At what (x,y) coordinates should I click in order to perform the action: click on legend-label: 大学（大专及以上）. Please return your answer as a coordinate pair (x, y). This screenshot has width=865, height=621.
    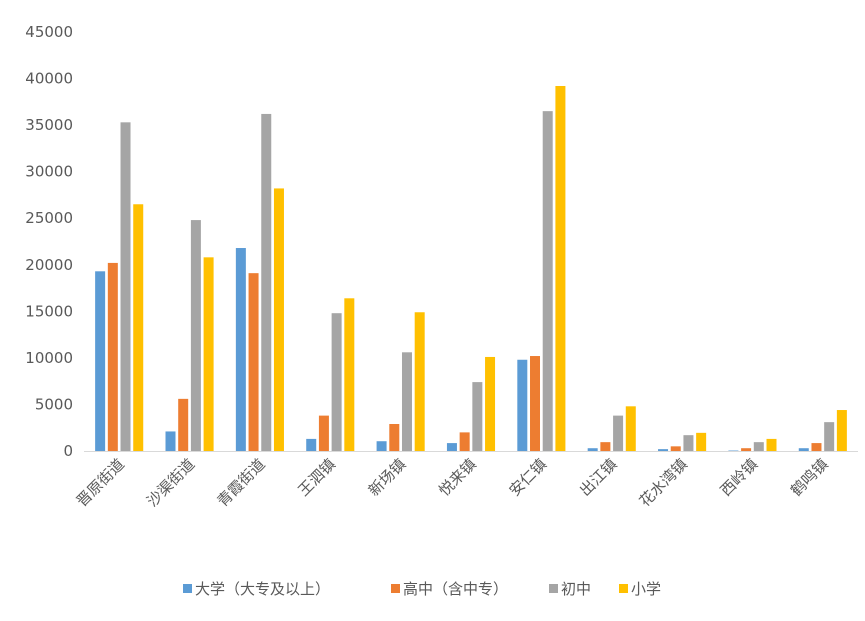
    Looking at the image, I should click on (262, 589).